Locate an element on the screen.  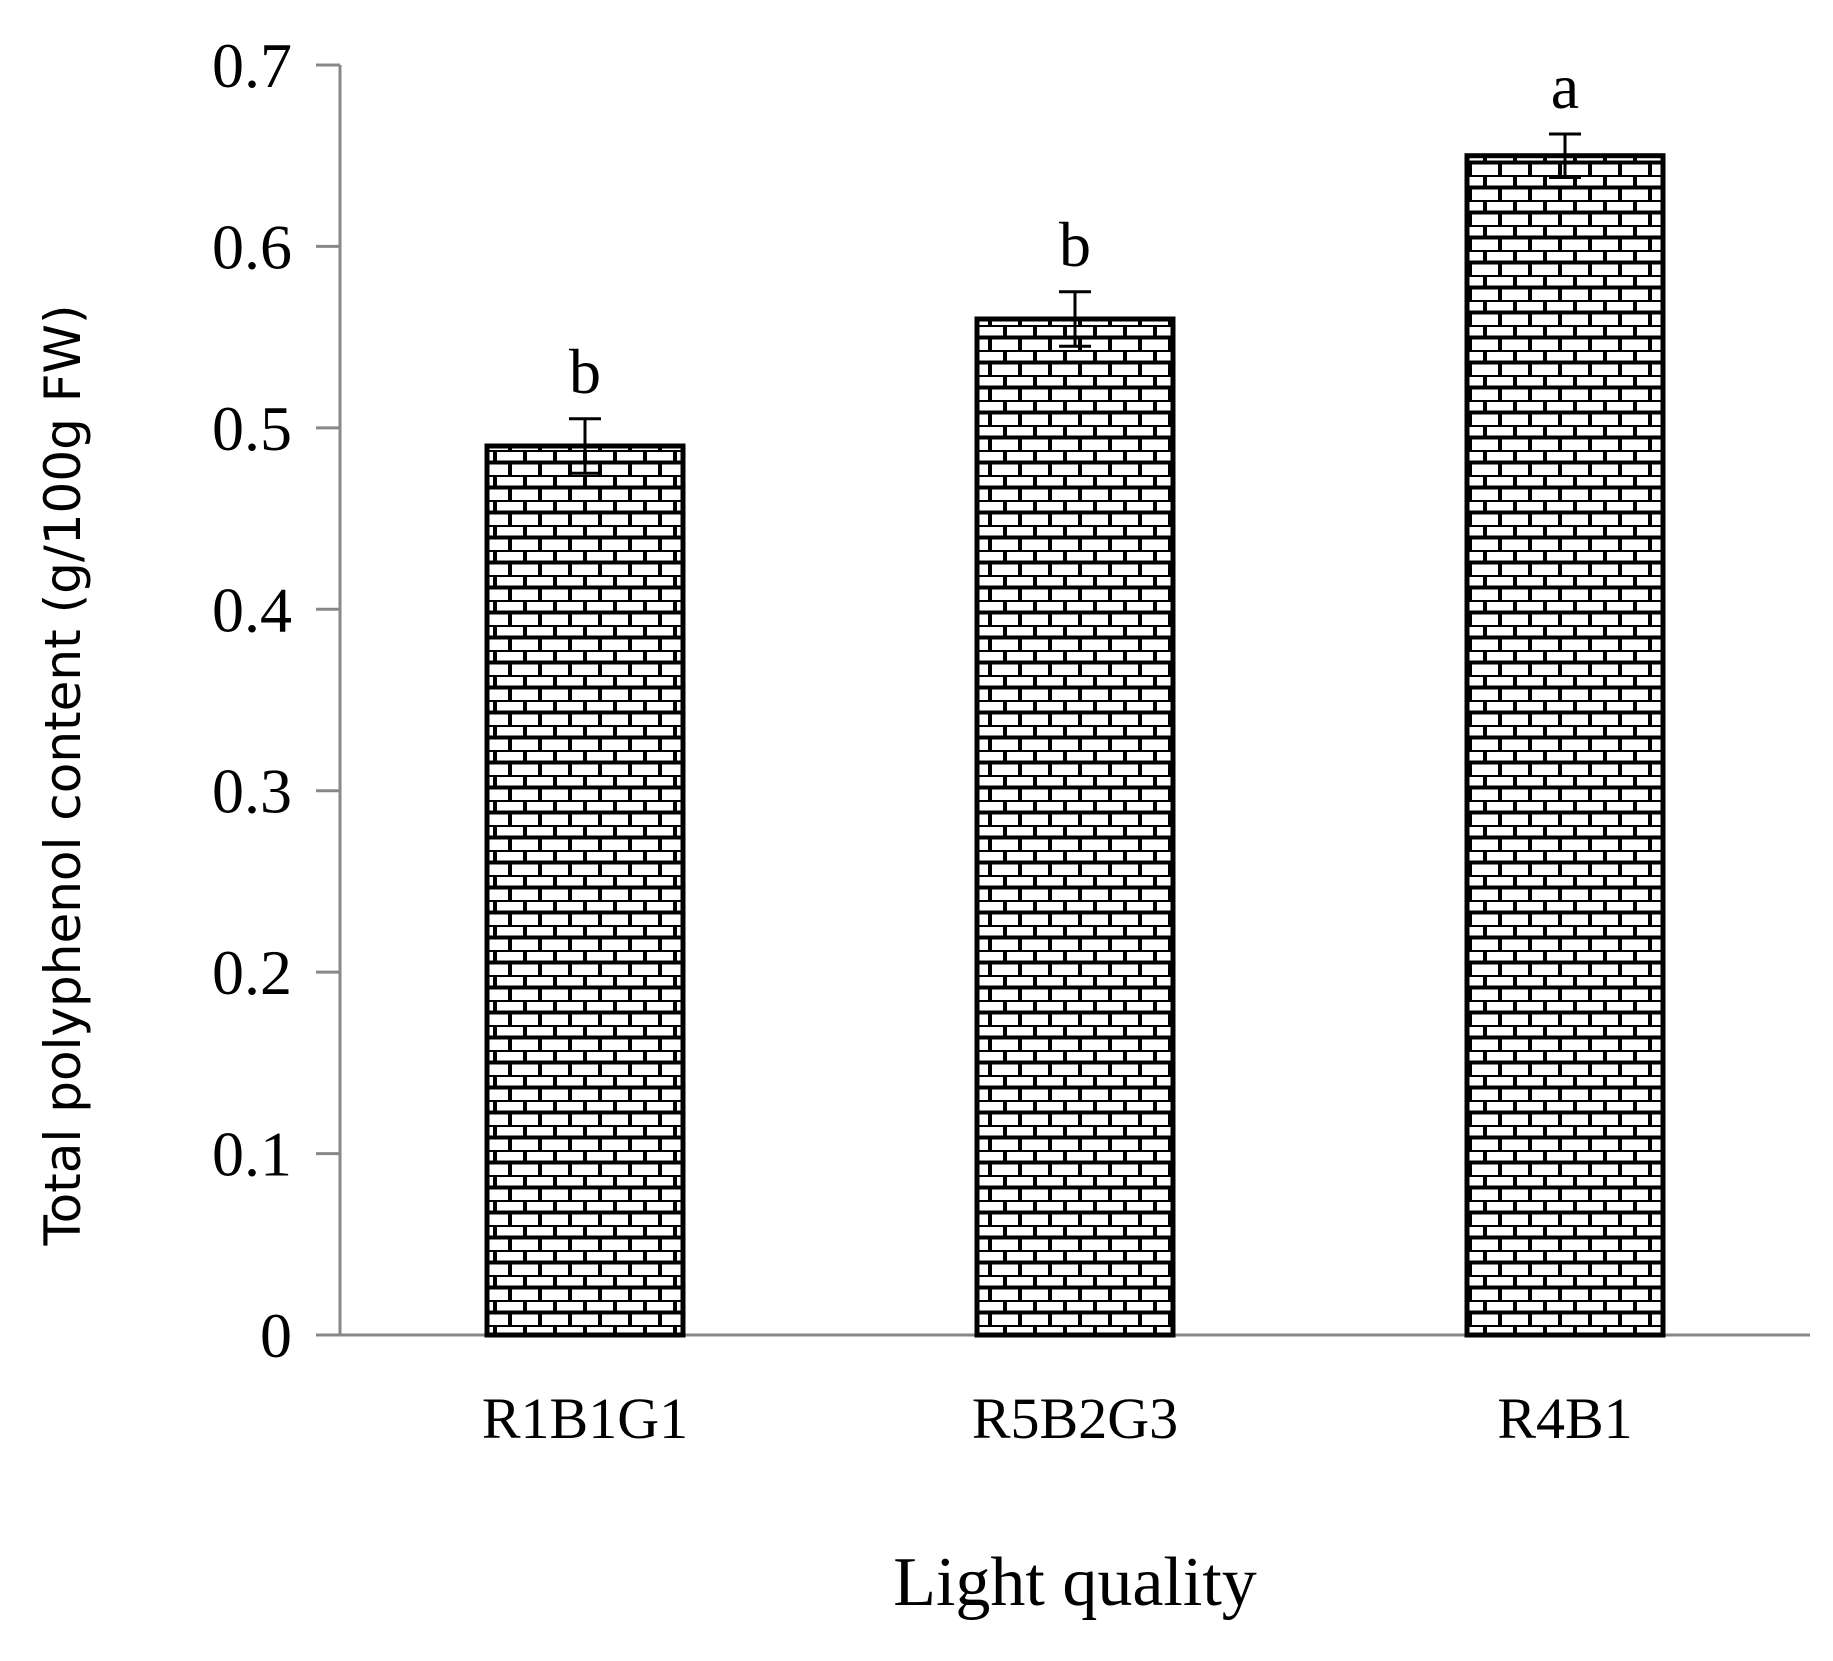
y-axis: 0 0.1 0.2 0.3 0.4 0.5 0.6 0.7 is located at coordinates (277, 700).